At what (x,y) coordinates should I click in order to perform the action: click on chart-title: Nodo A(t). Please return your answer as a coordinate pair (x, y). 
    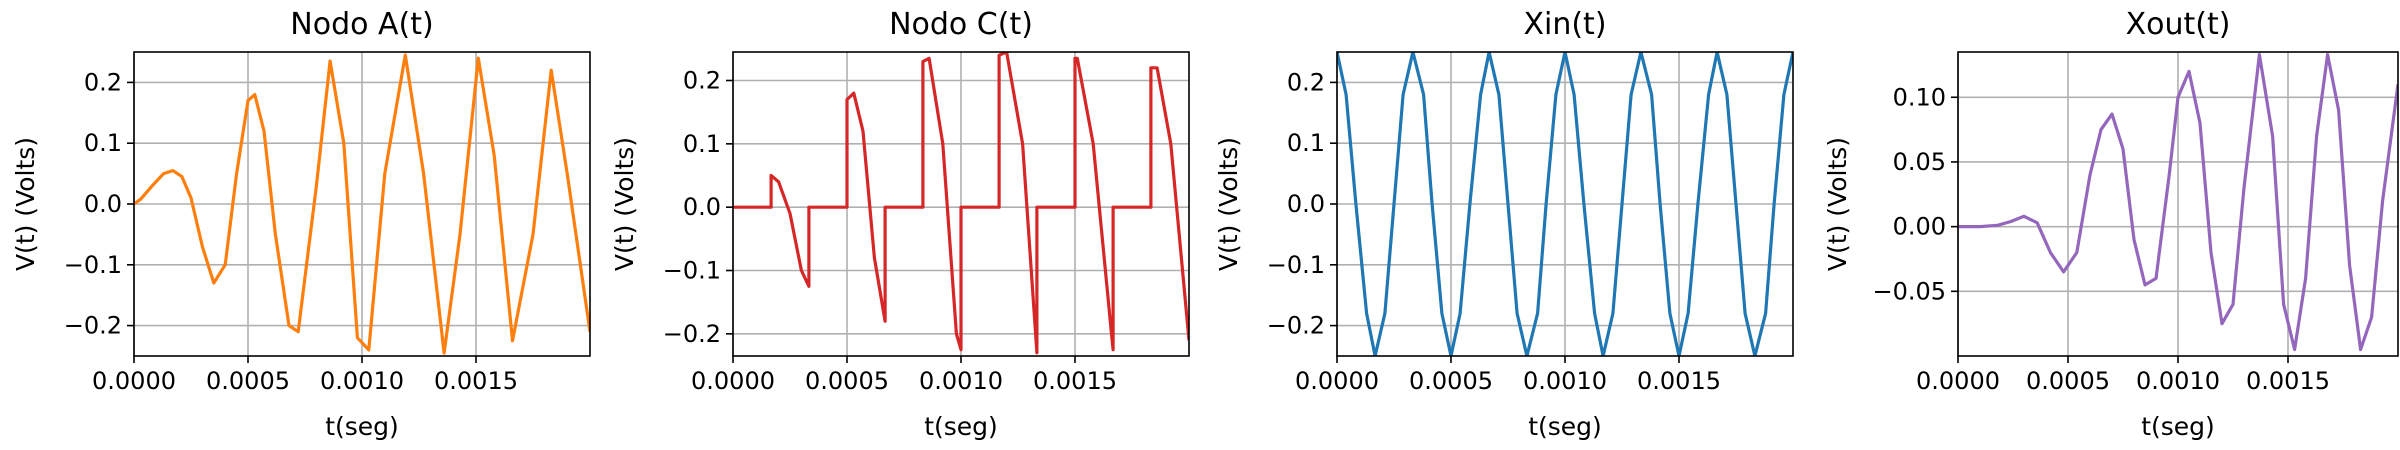
    Looking at the image, I should click on (361, 24).